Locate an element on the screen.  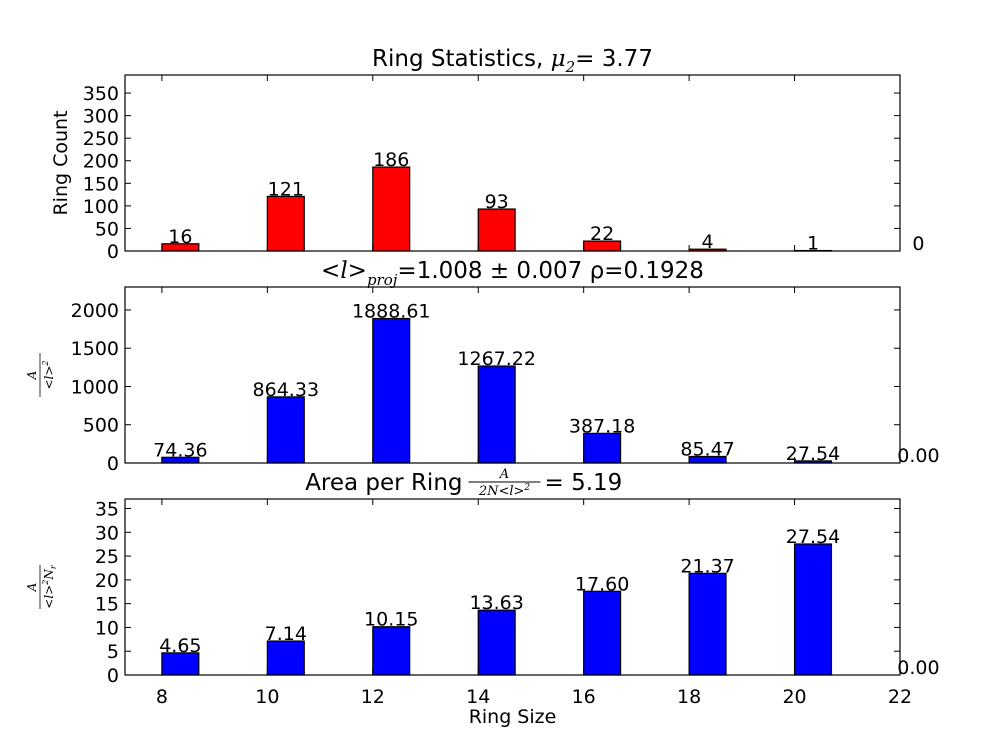
y-tick-label: 35 is located at coordinates (107, 510).